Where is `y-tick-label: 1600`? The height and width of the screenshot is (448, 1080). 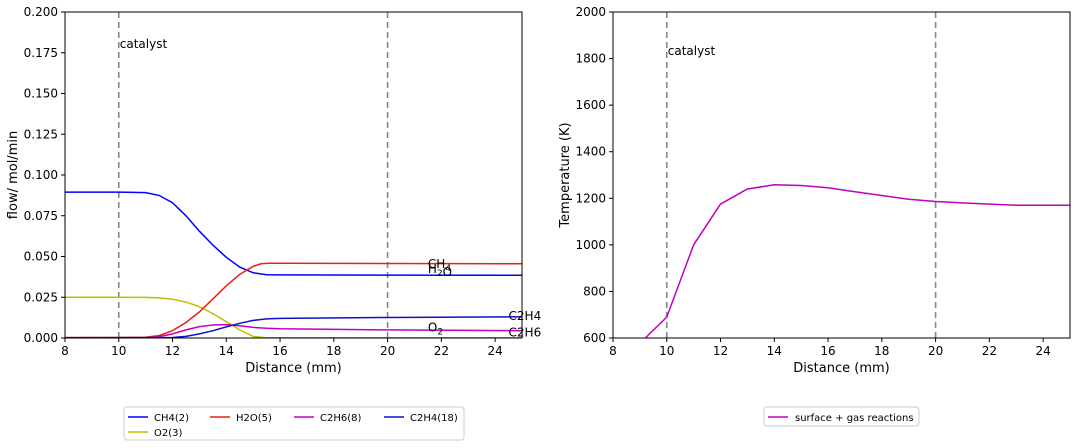
y-tick-label: 1600 is located at coordinates (590, 105).